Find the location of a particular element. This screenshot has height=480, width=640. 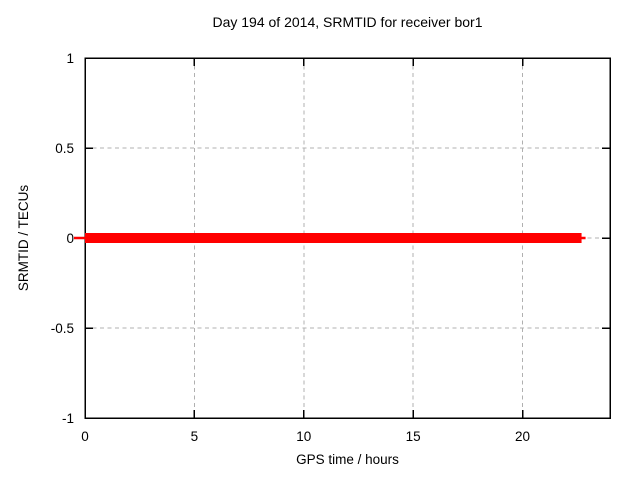

y-tick-label: 0.5 is located at coordinates (64, 148).